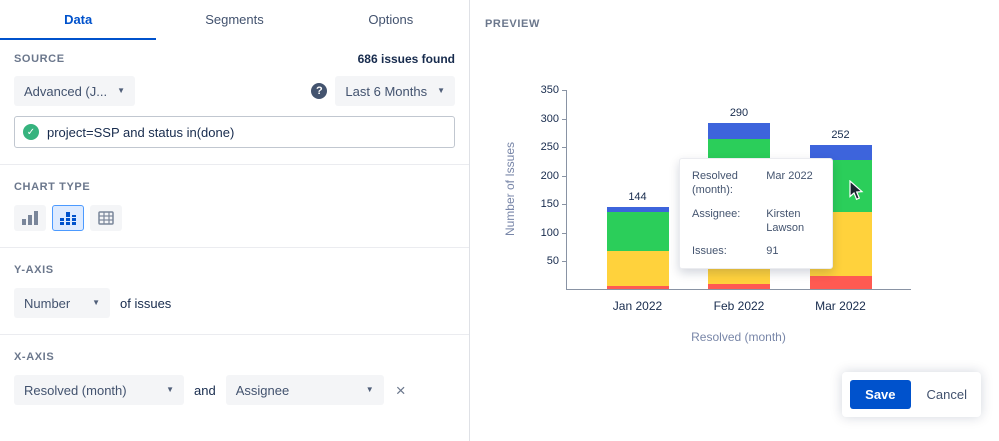 This screenshot has height=441, width=999. I want to click on help-icon: ?, so click(319, 91).